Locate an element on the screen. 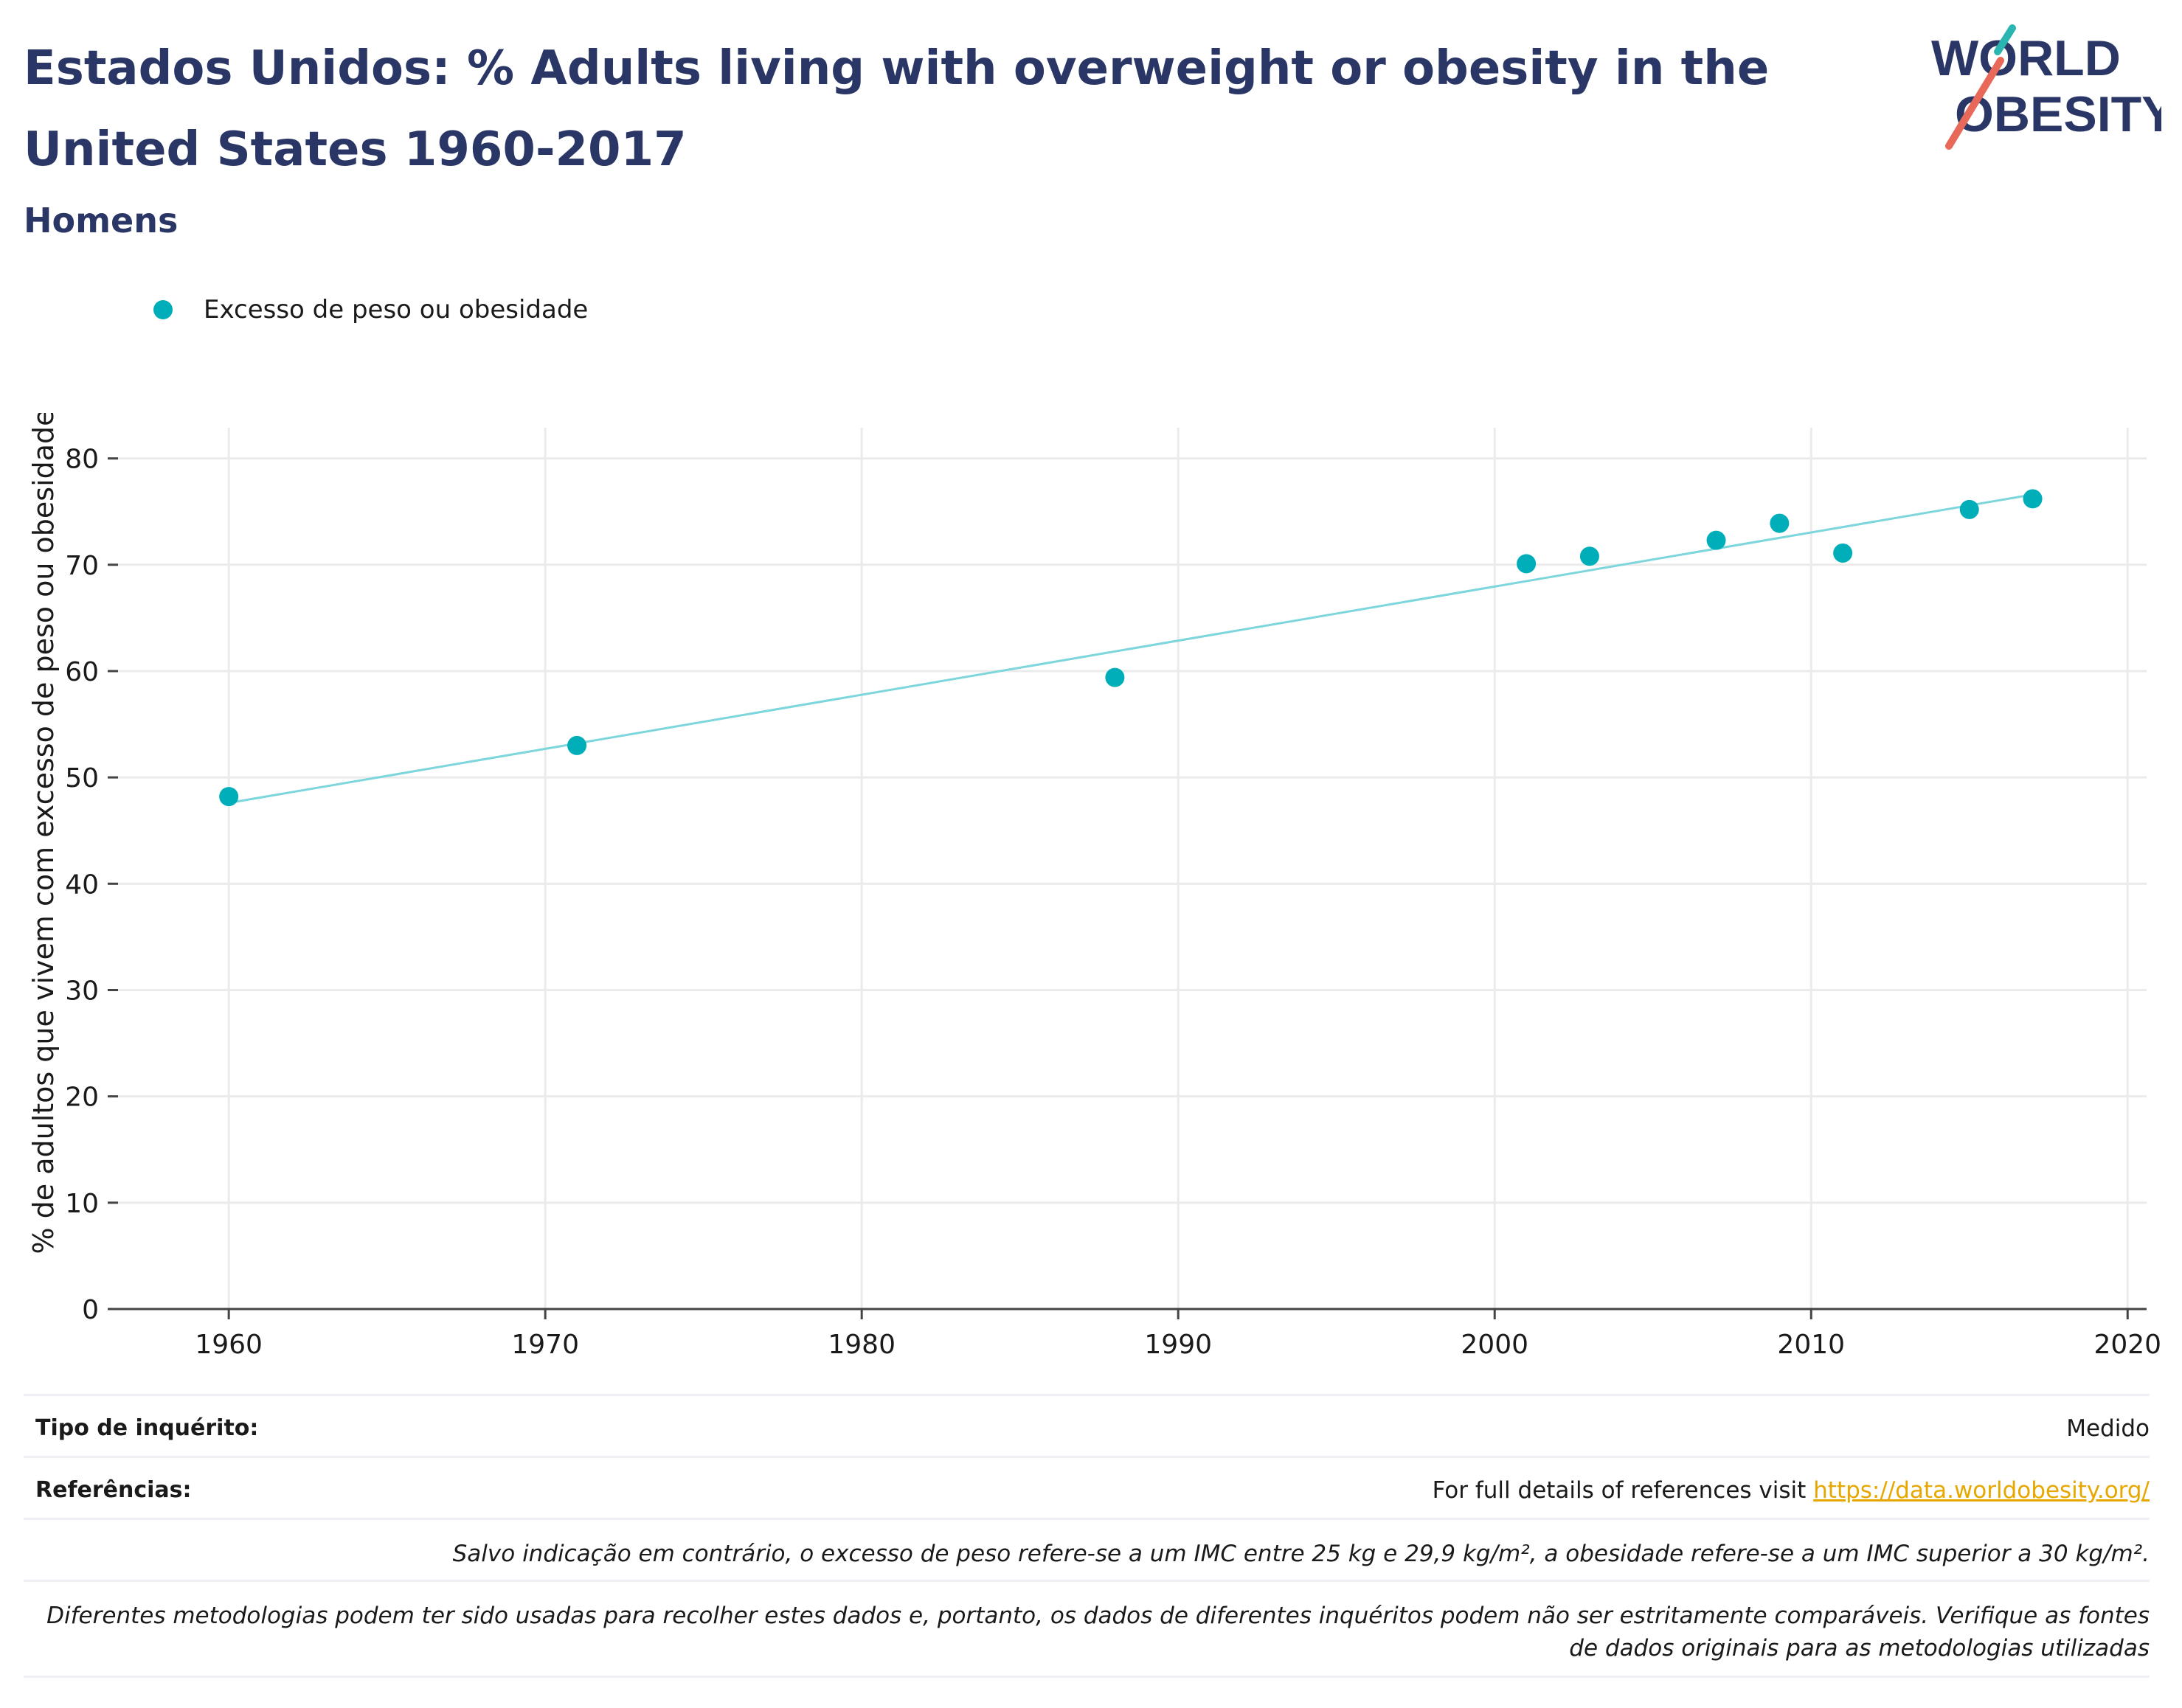  y-tick-label: 70 is located at coordinates (82, 566).